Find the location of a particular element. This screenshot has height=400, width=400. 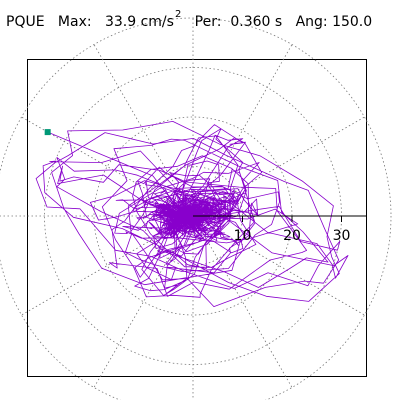

period-value: 0.360 s is located at coordinates (256, 22).